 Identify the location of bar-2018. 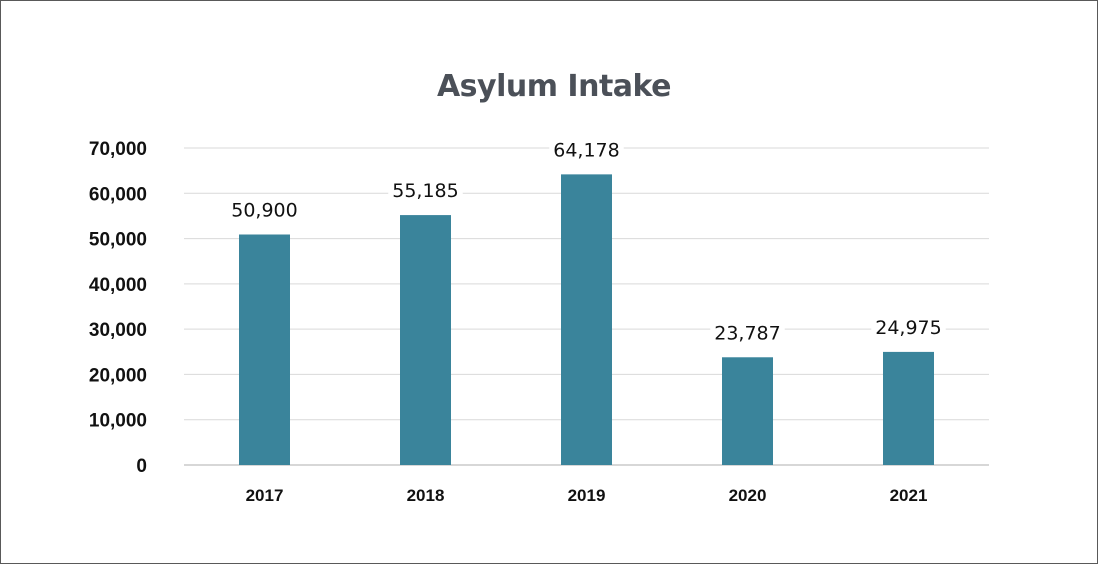
(425, 340).